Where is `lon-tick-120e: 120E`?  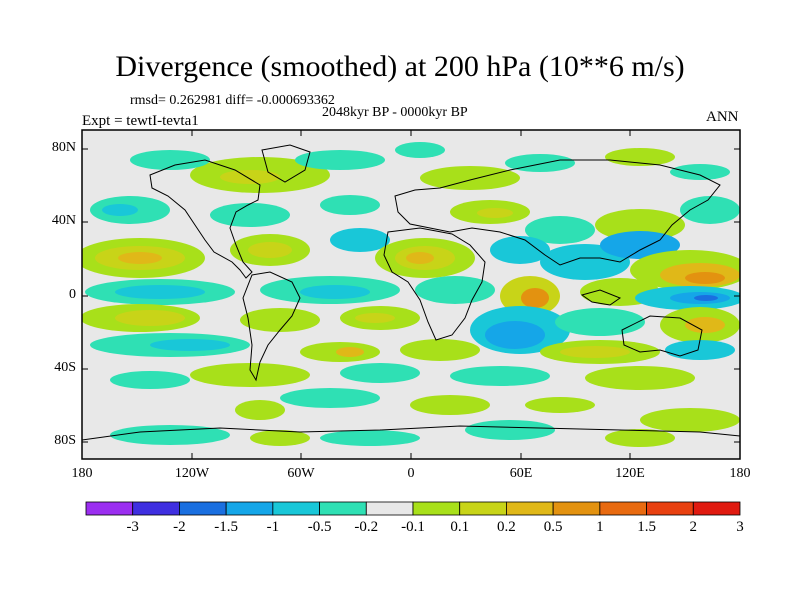 lon-tick-120e: 120E is located at coordinates (630, 473).